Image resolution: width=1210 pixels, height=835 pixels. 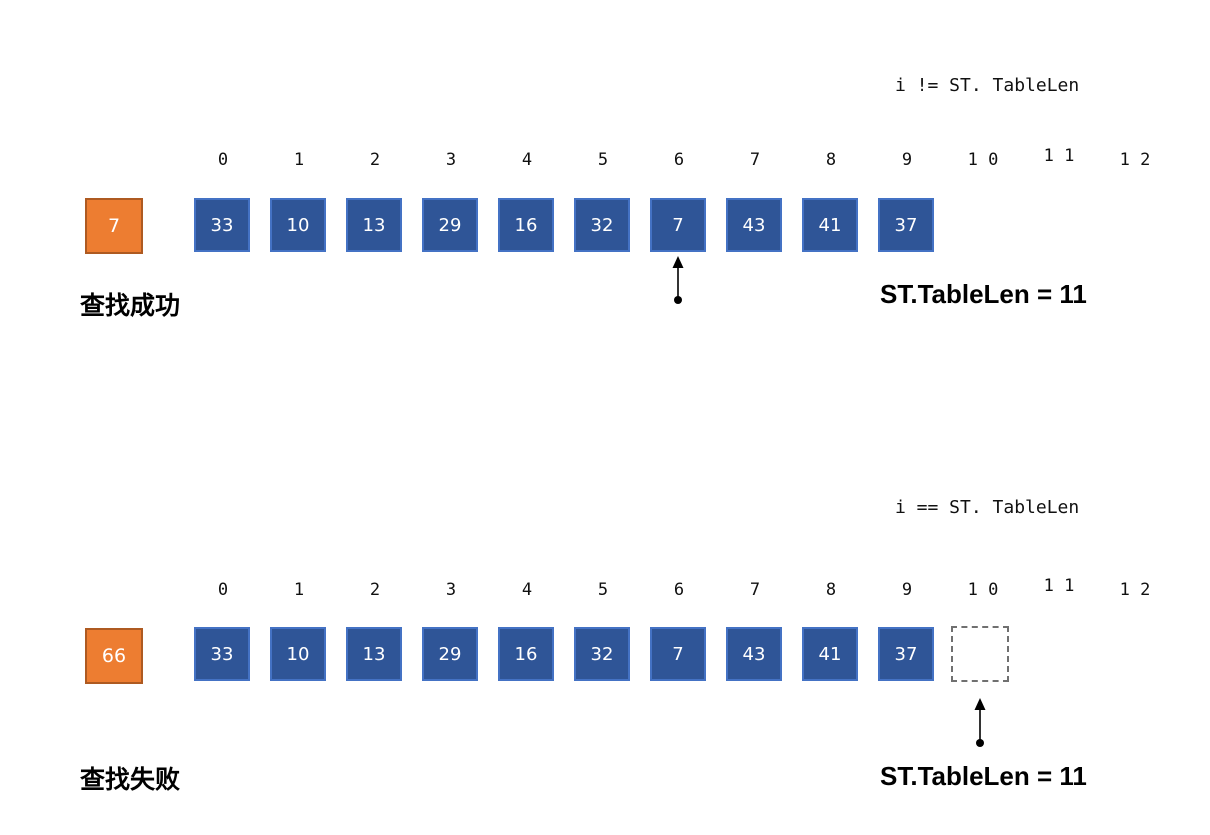 I want to click on empty-cell, so click(x=980, y=654).